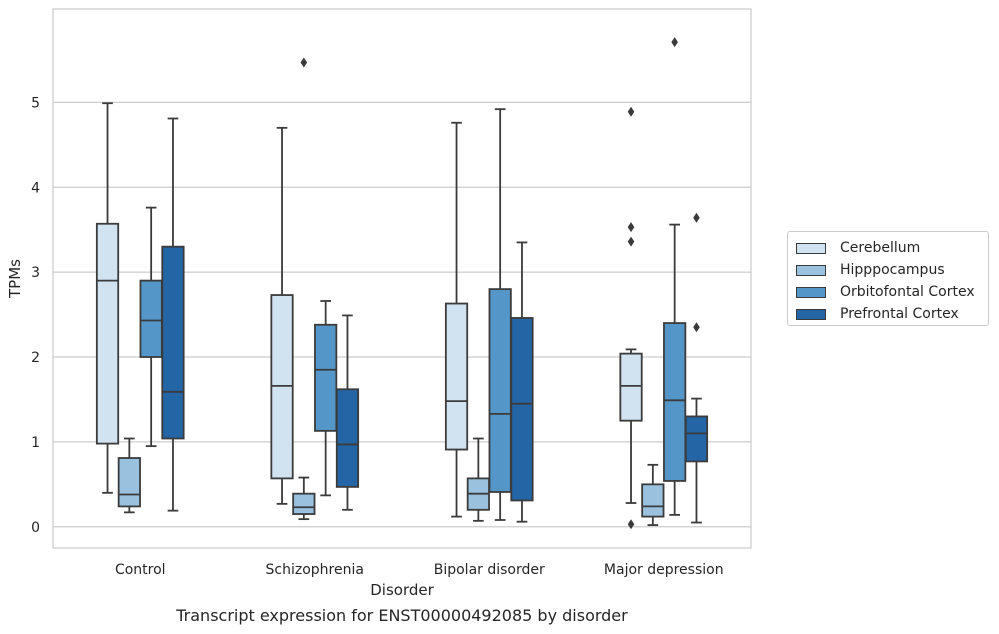 Image resolution: width=999 pixels, height=634 pixels. What do you see at coordinates (140, 570) in the screenshot?
I see `x-tick-label-control: Control` at bounding box center [140, 570].